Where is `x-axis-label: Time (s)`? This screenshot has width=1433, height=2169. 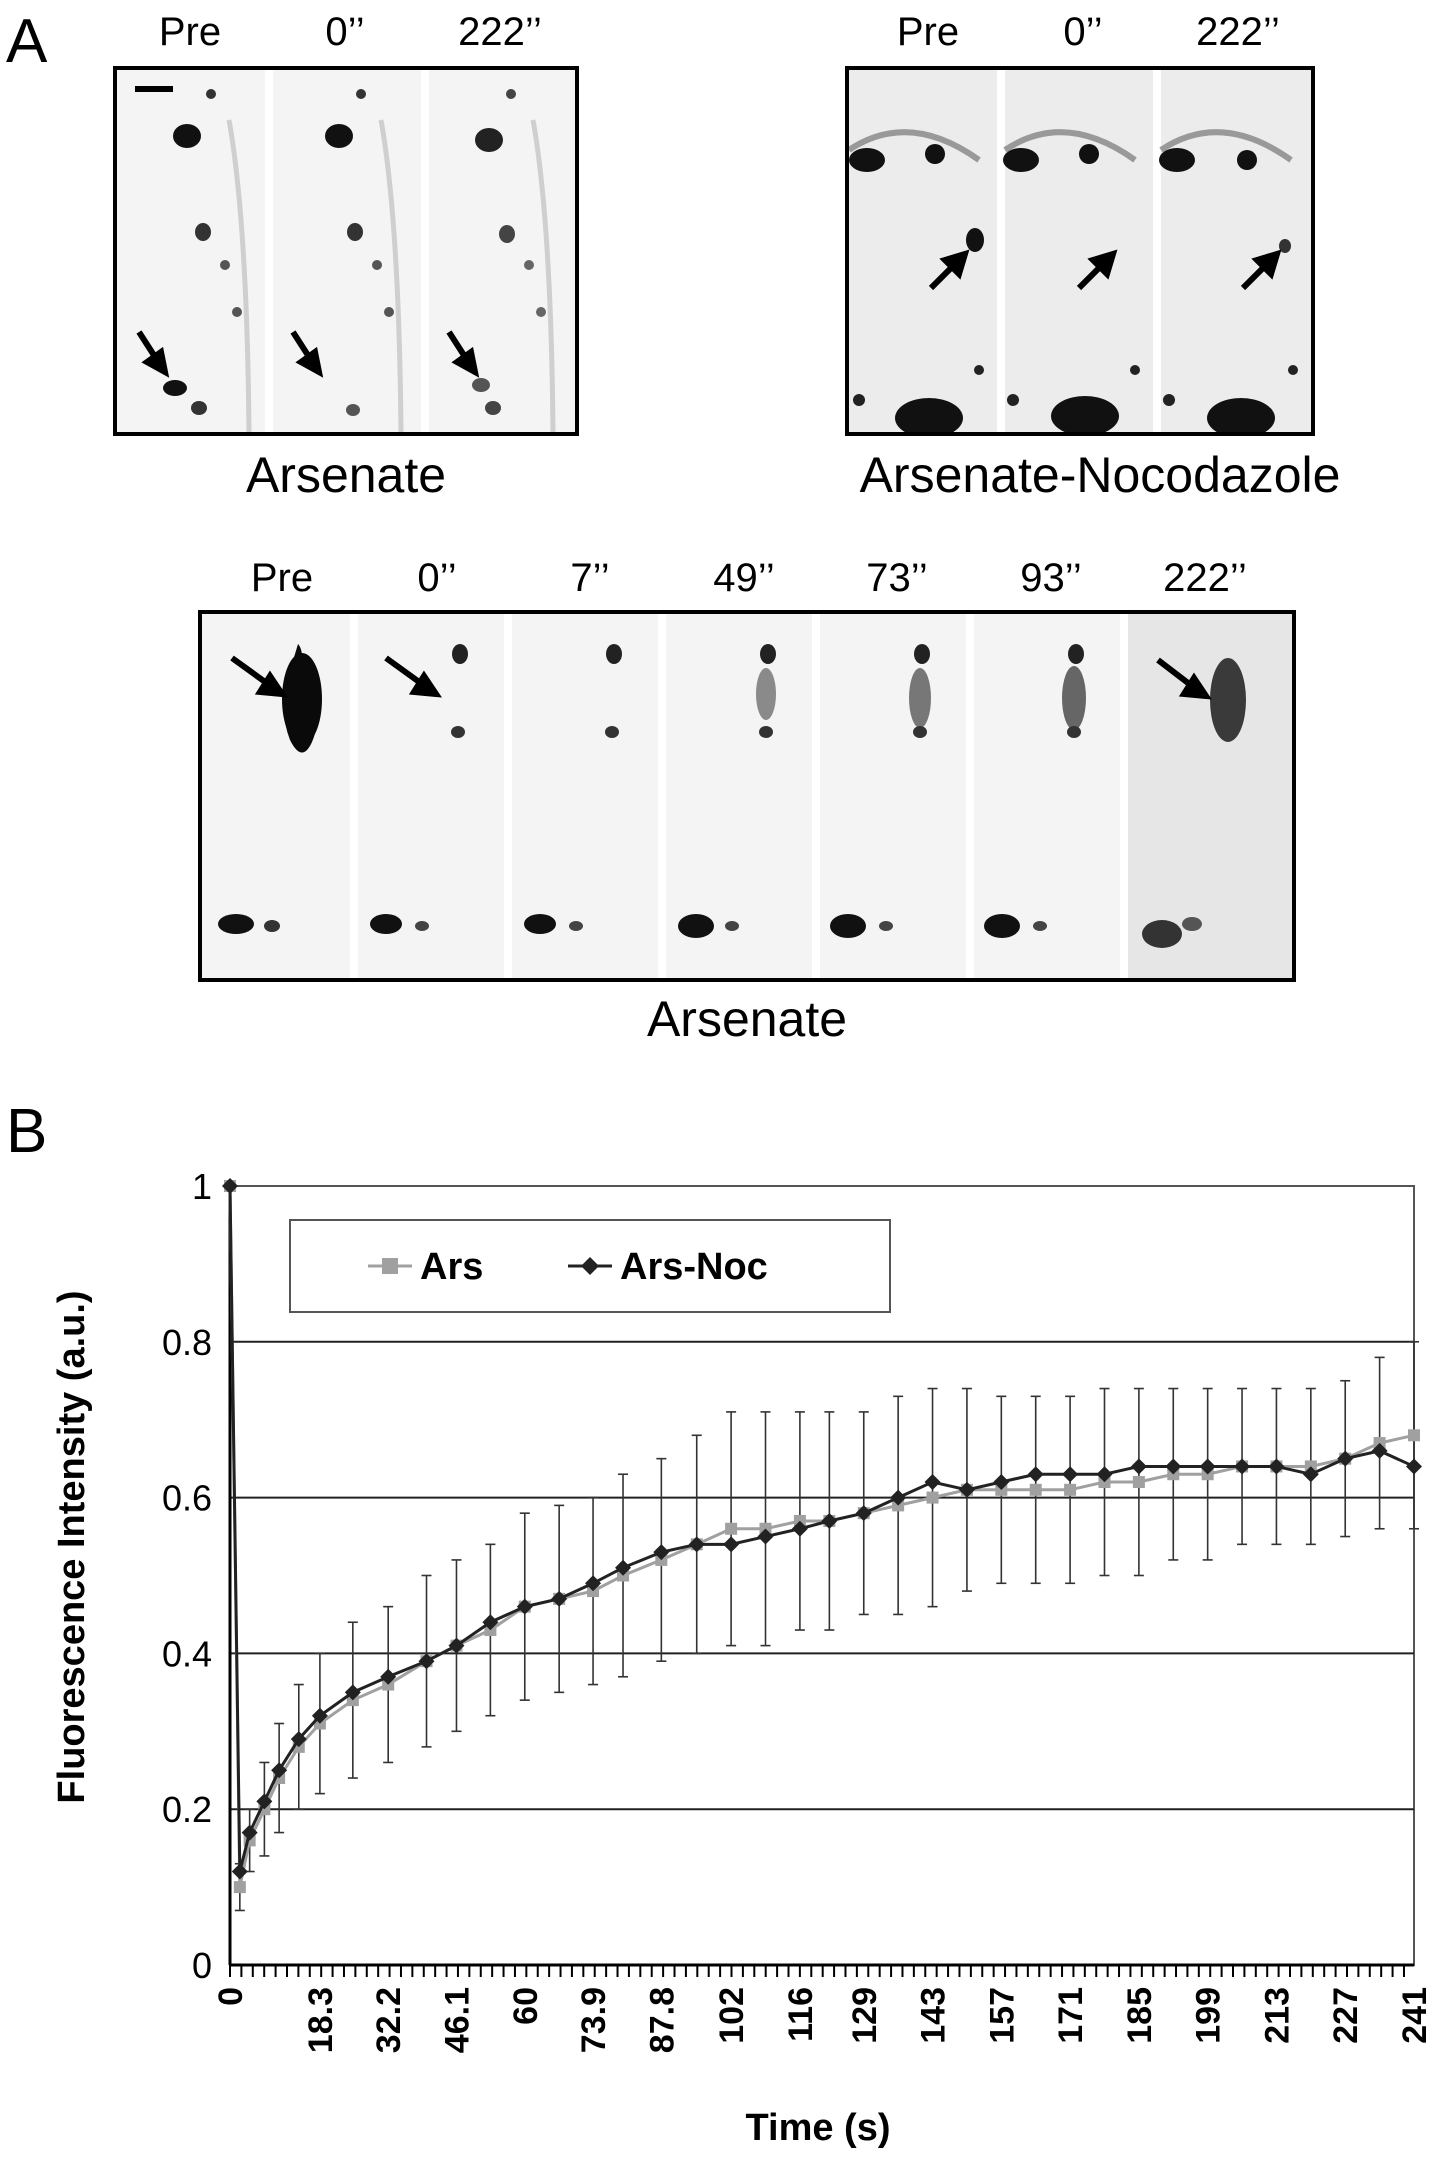 x-axis-label: Time (s) is located at coordinates (817, 2128).